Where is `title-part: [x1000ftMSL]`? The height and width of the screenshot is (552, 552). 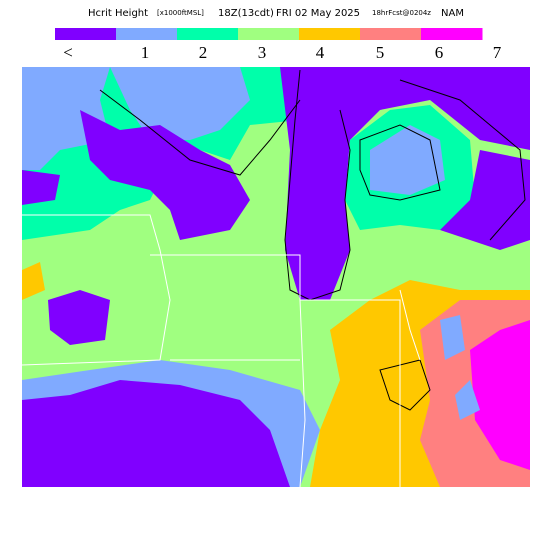 title-part: [x1000ftMSL] is located at coordinates (180, 13).